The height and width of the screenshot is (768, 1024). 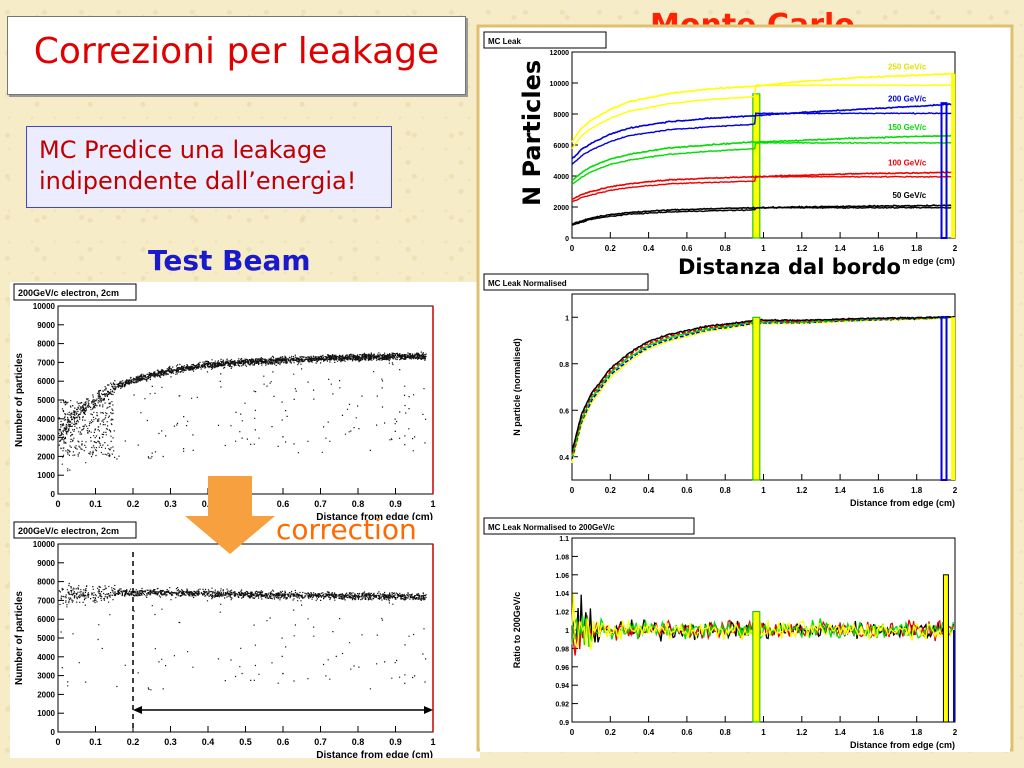 What do you see at coordinates (137, 710) in the screenshot?
I see `range-arrow-left-head` at bounding box center [137, 710].